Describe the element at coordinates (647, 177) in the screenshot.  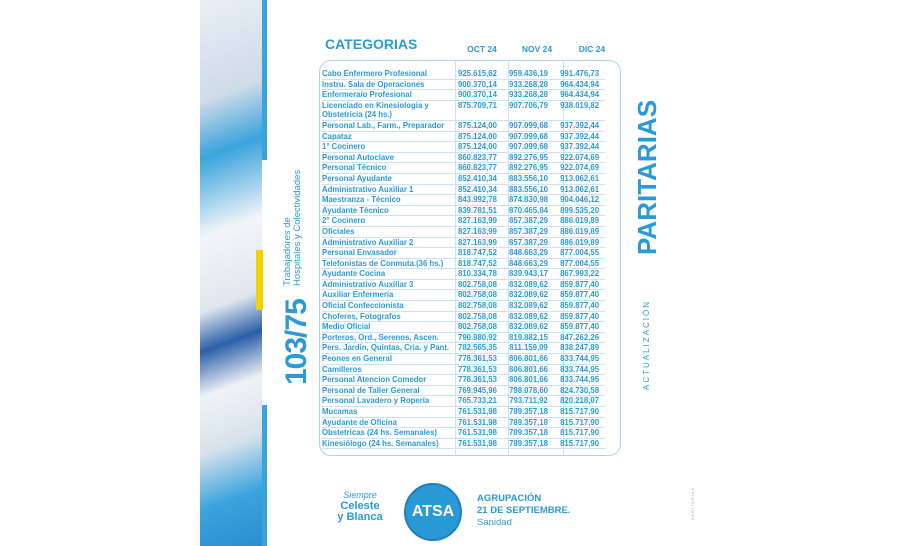
I see `main-title: PARITARIAS` at that location.